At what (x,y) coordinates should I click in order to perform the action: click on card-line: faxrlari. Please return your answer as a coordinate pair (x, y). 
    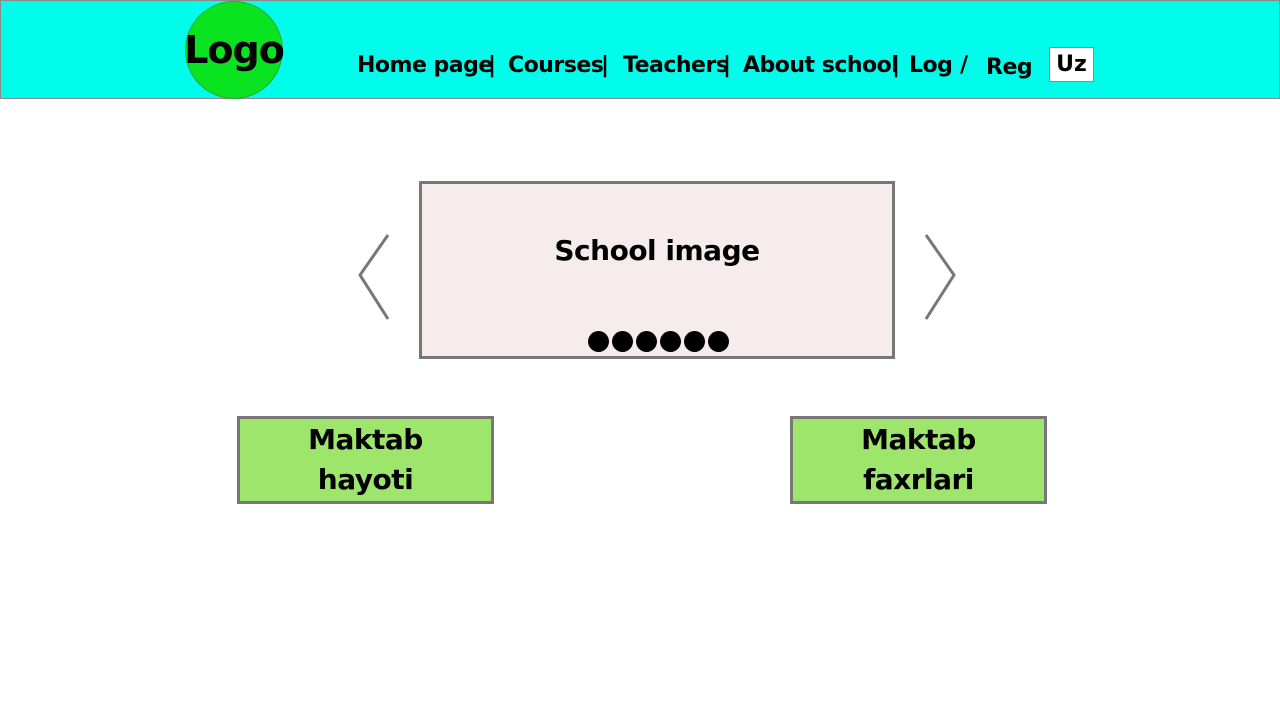
    Looking at the image, I should click on (918, 479).